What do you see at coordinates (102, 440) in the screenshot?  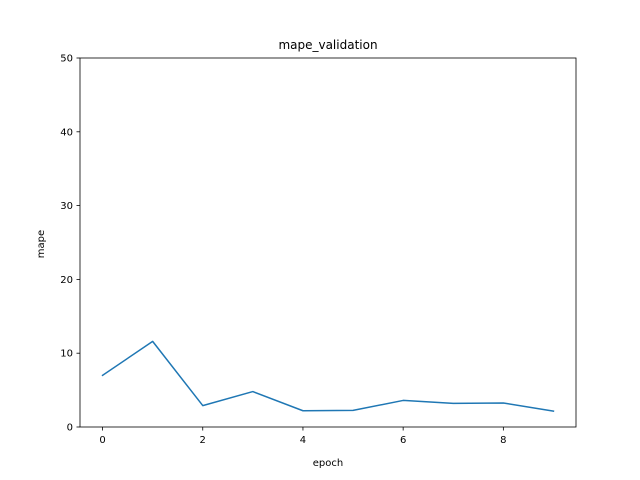 I see `x-tick-label: 0` at bounding box center [102, 440].